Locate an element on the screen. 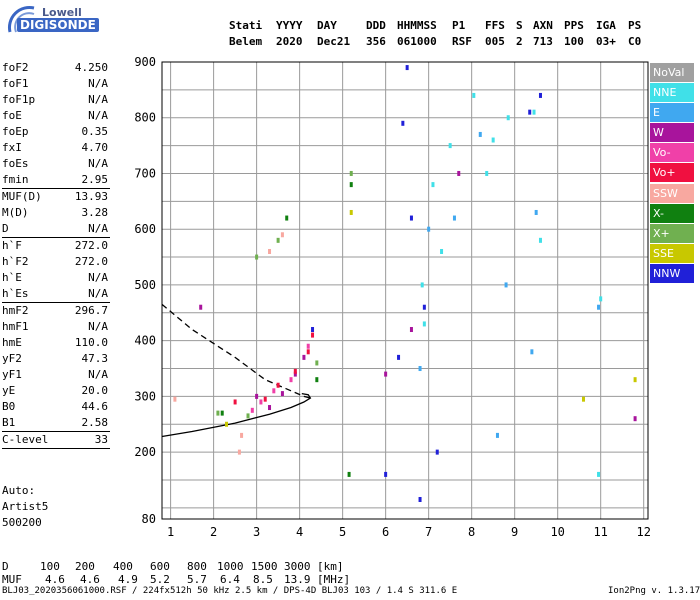  muf-value: 4.9 is located at coordinates (128, 579).